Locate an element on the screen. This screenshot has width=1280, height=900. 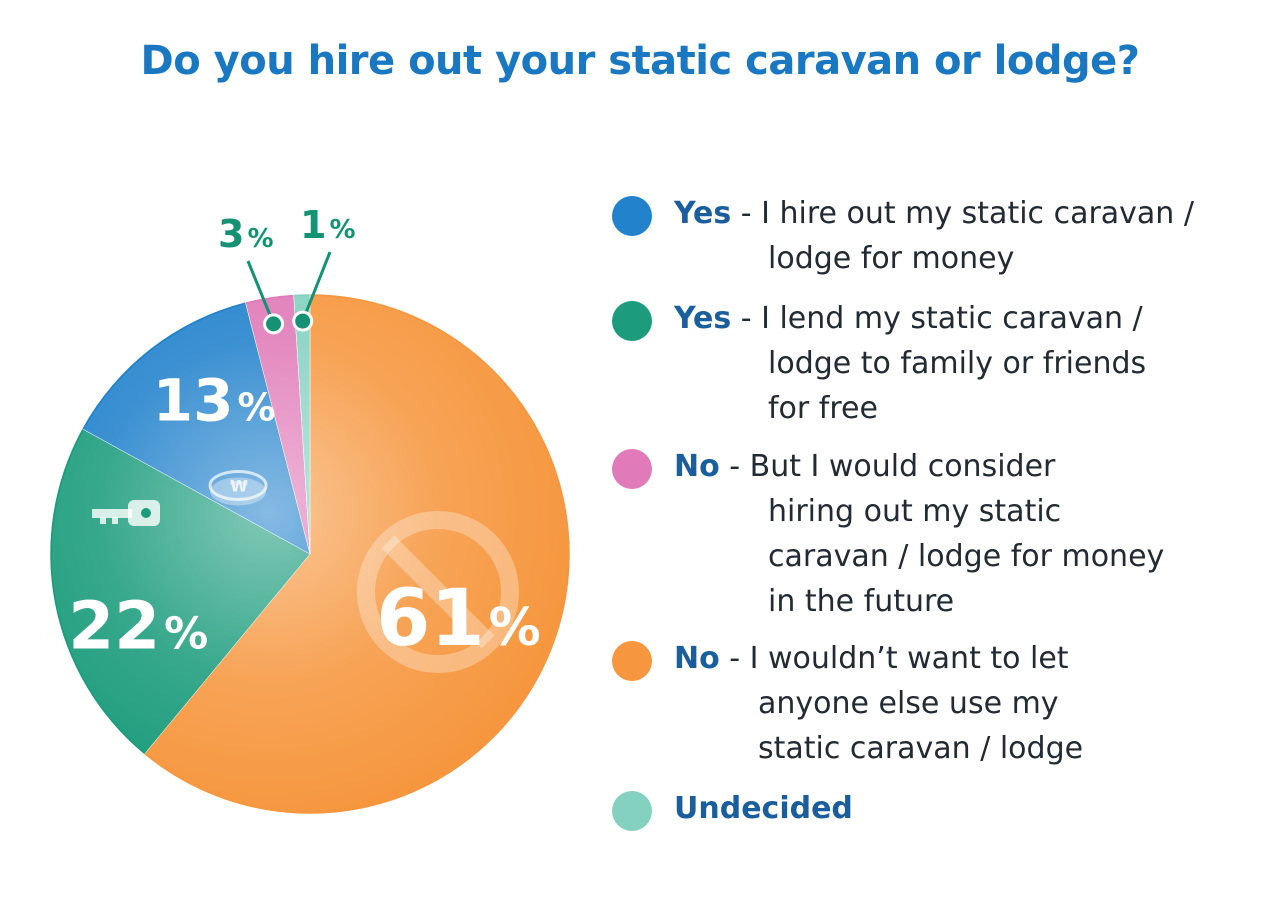
coin-icon: ₩ is located at coordinates (238, 487).